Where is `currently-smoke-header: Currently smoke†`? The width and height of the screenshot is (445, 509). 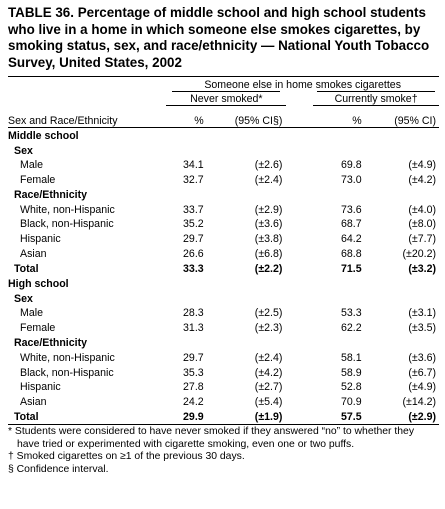 currently-smoke-header: Currently smoke† is located at coordinates (376, 98).